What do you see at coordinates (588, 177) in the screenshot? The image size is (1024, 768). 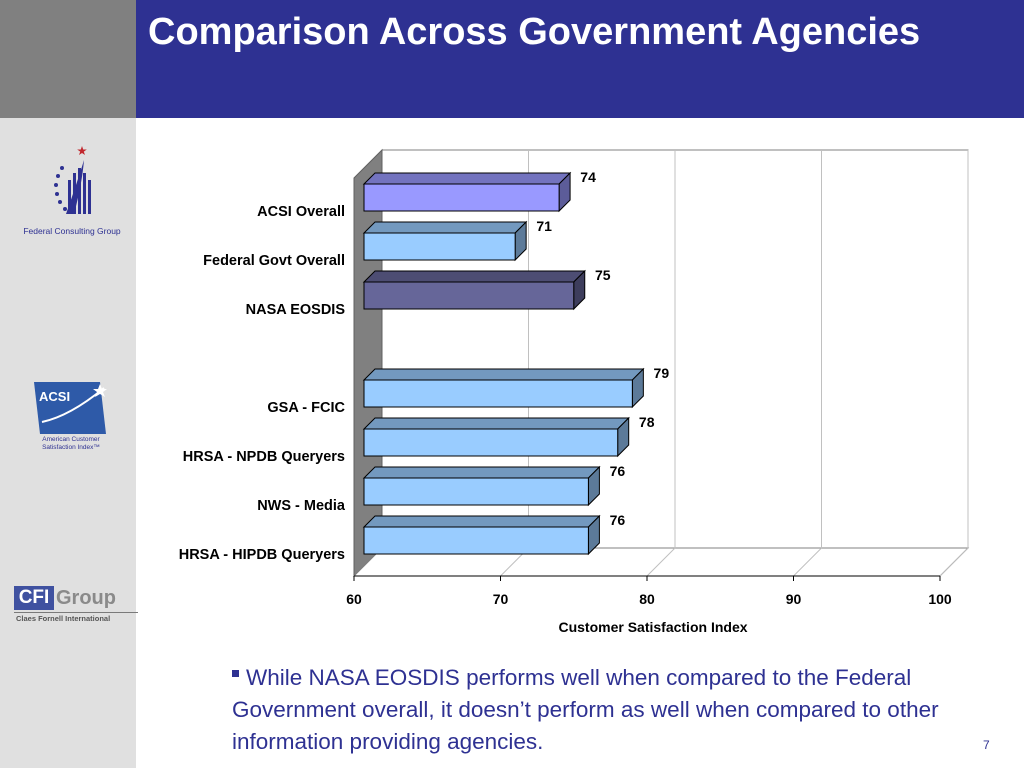 I see `value-label: 74` at bounding box center [588, 177].